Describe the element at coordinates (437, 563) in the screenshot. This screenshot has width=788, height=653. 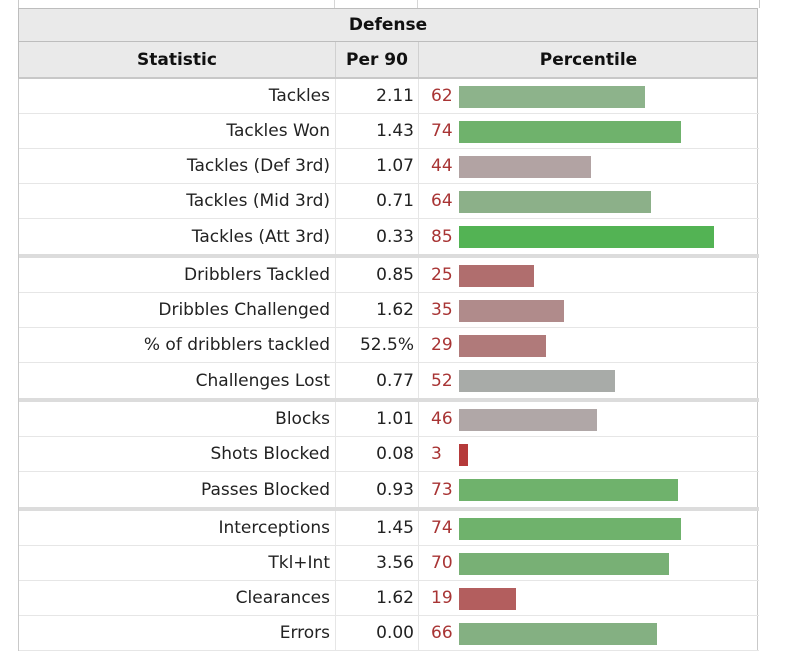
I see `percentile-value: 70` at that location.